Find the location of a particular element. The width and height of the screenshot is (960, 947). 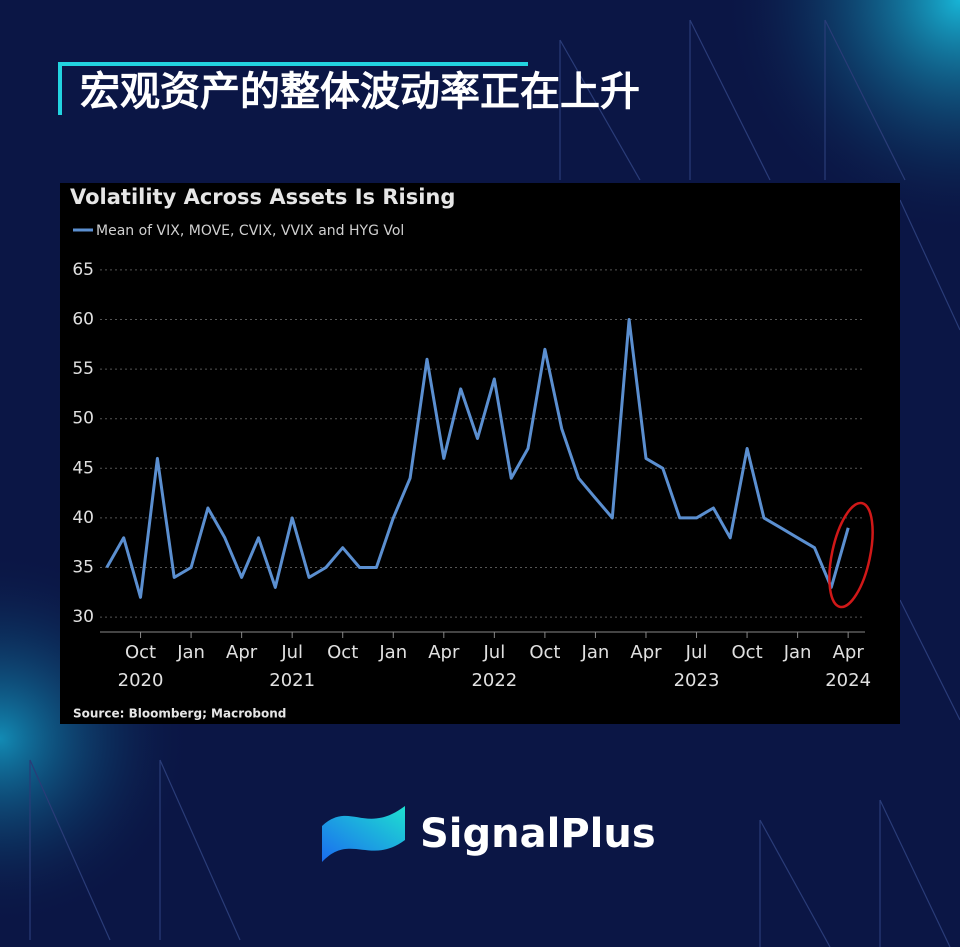

header-bracket is located at coordinates (293, 88).